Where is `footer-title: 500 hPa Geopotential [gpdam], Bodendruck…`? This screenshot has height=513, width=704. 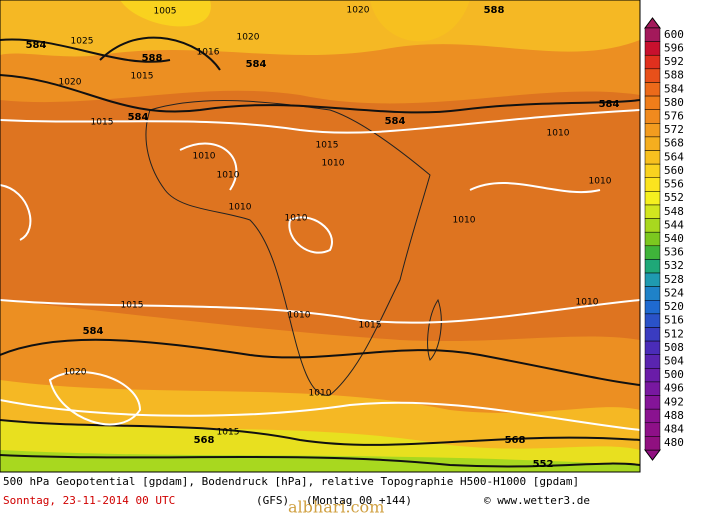
footer-title: 500 hPa Geopotential [gpdam], Bodendruck… is located at coordinates (291, 481).